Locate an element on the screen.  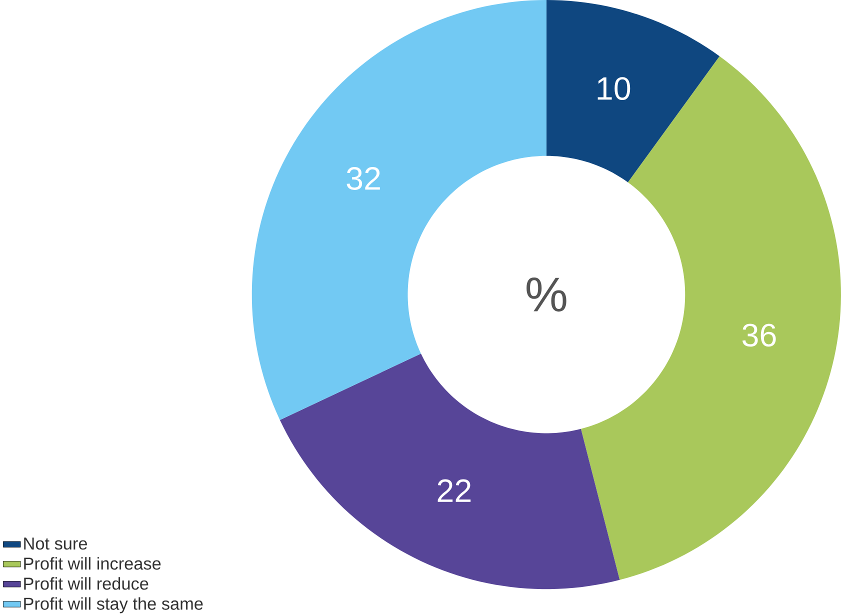
data-label: 10 is located at coordinates (614, 88).